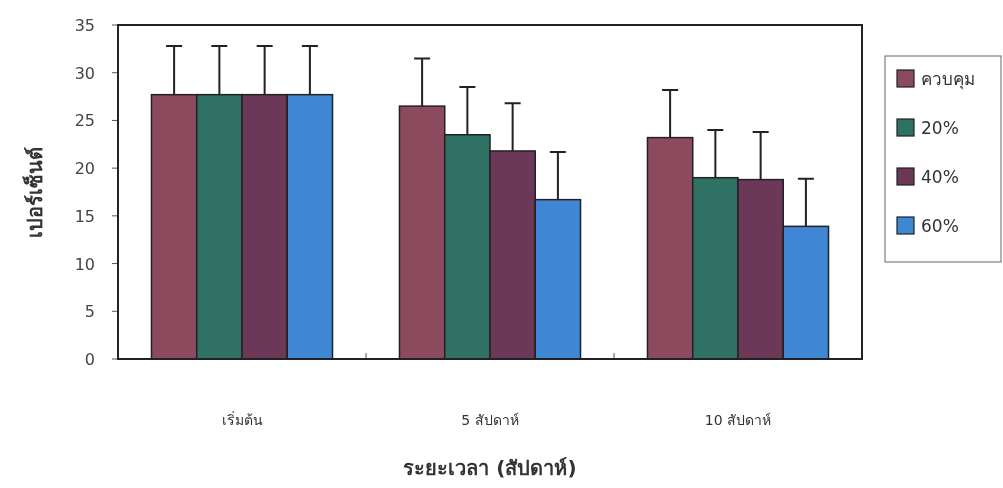 This screenshot has width=1003, height=488. What do you see at coordinates (34, 192) in the screenshot?
I see `y-axis-title: เปอร์เซ็นต์` at bounding box center [34, 192].